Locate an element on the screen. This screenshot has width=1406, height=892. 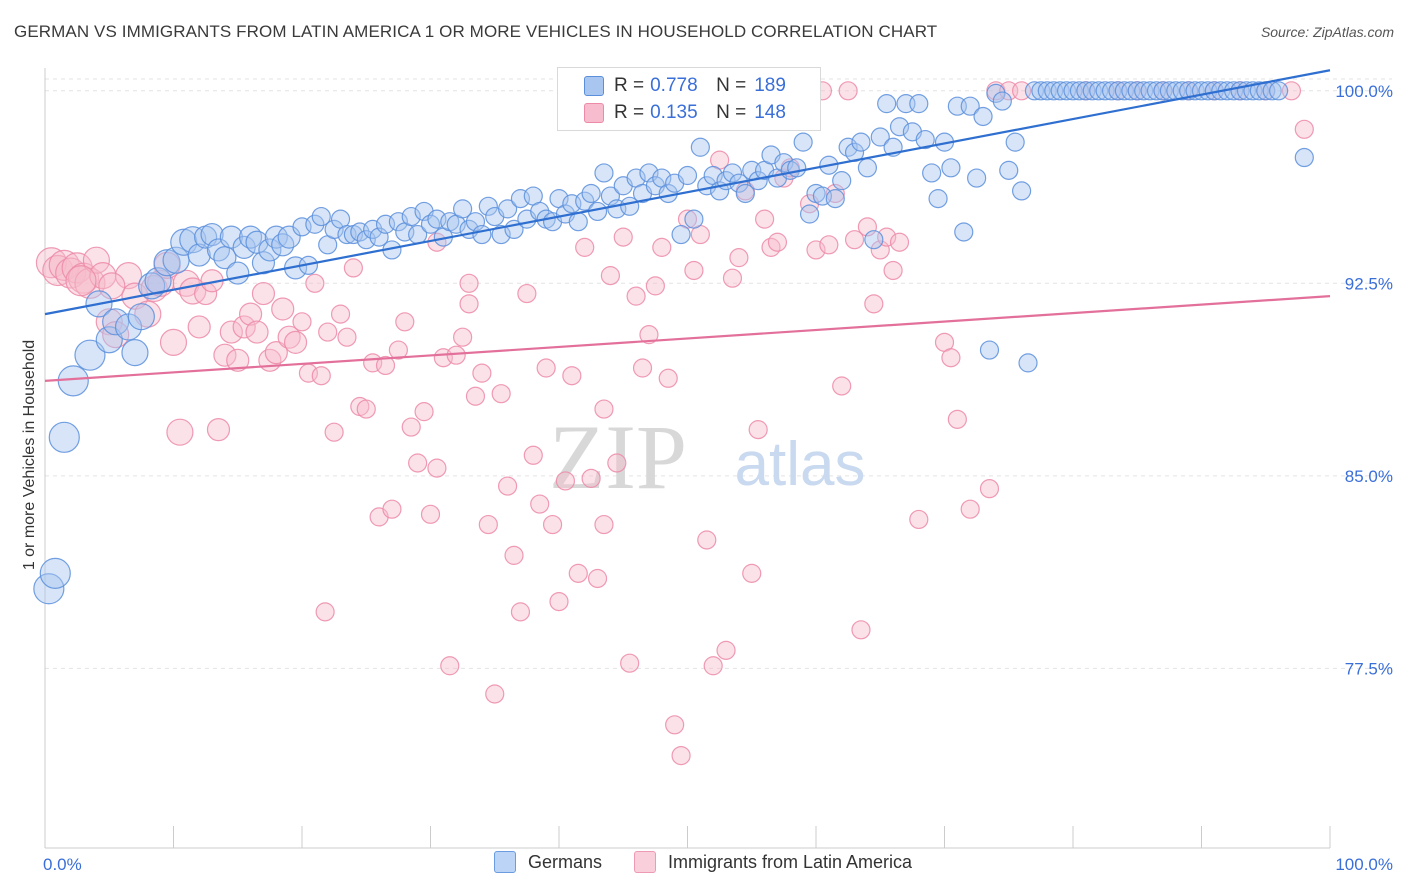
y-tick-label: 100.0% is located at coordinates (1364, 91).